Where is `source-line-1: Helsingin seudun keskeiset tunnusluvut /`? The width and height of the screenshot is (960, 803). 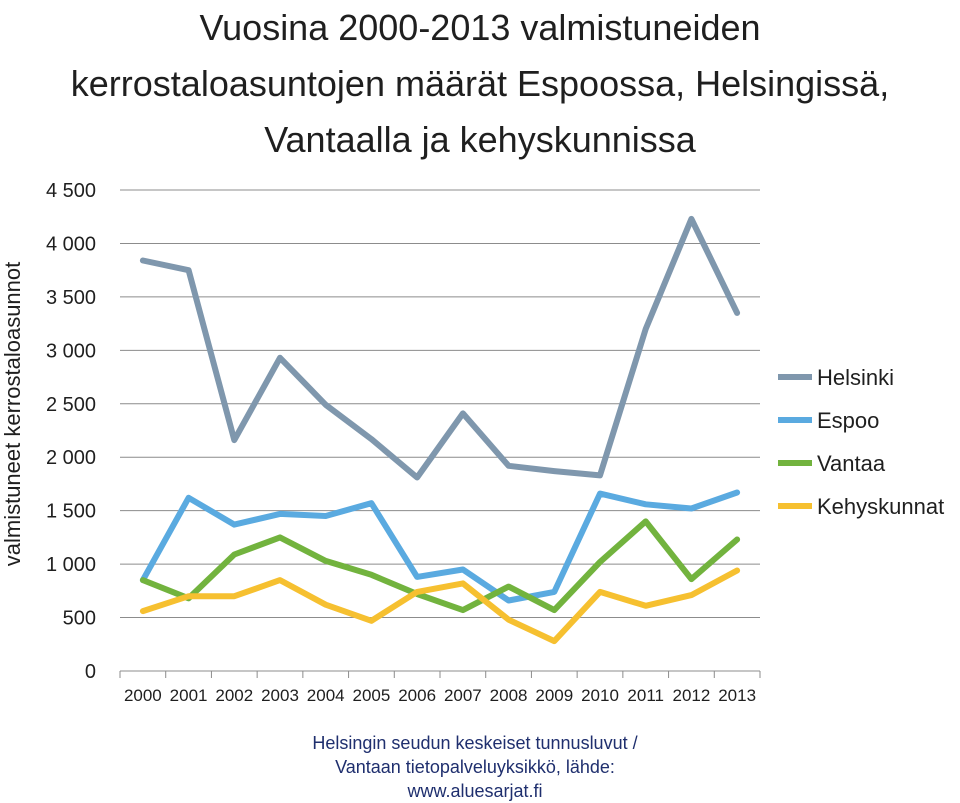
source-line-1: Helsingin seudun keskeiset tunnusluvut / is located at coordinates (475, 743).